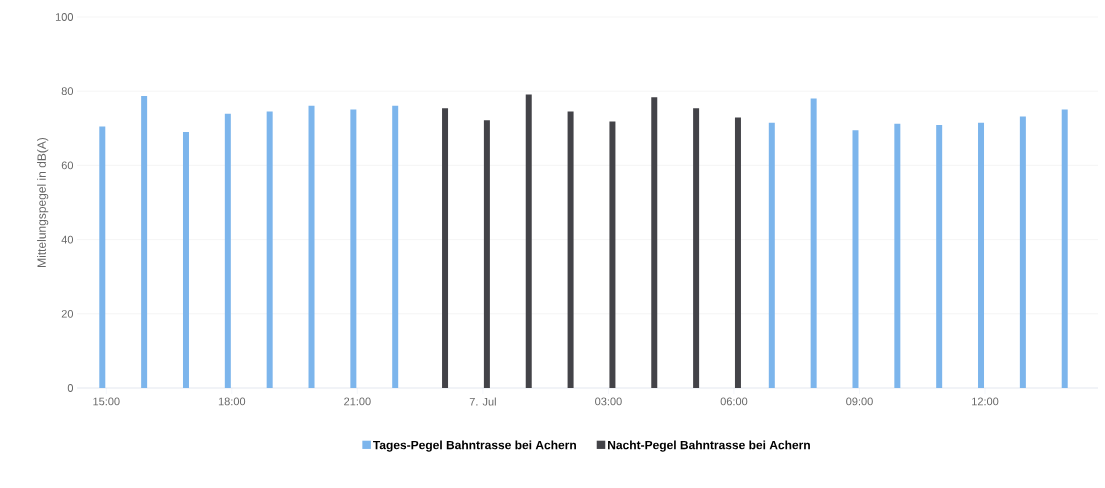  I want to click on x-tick-label: 7. Jul, so click(482, 401).